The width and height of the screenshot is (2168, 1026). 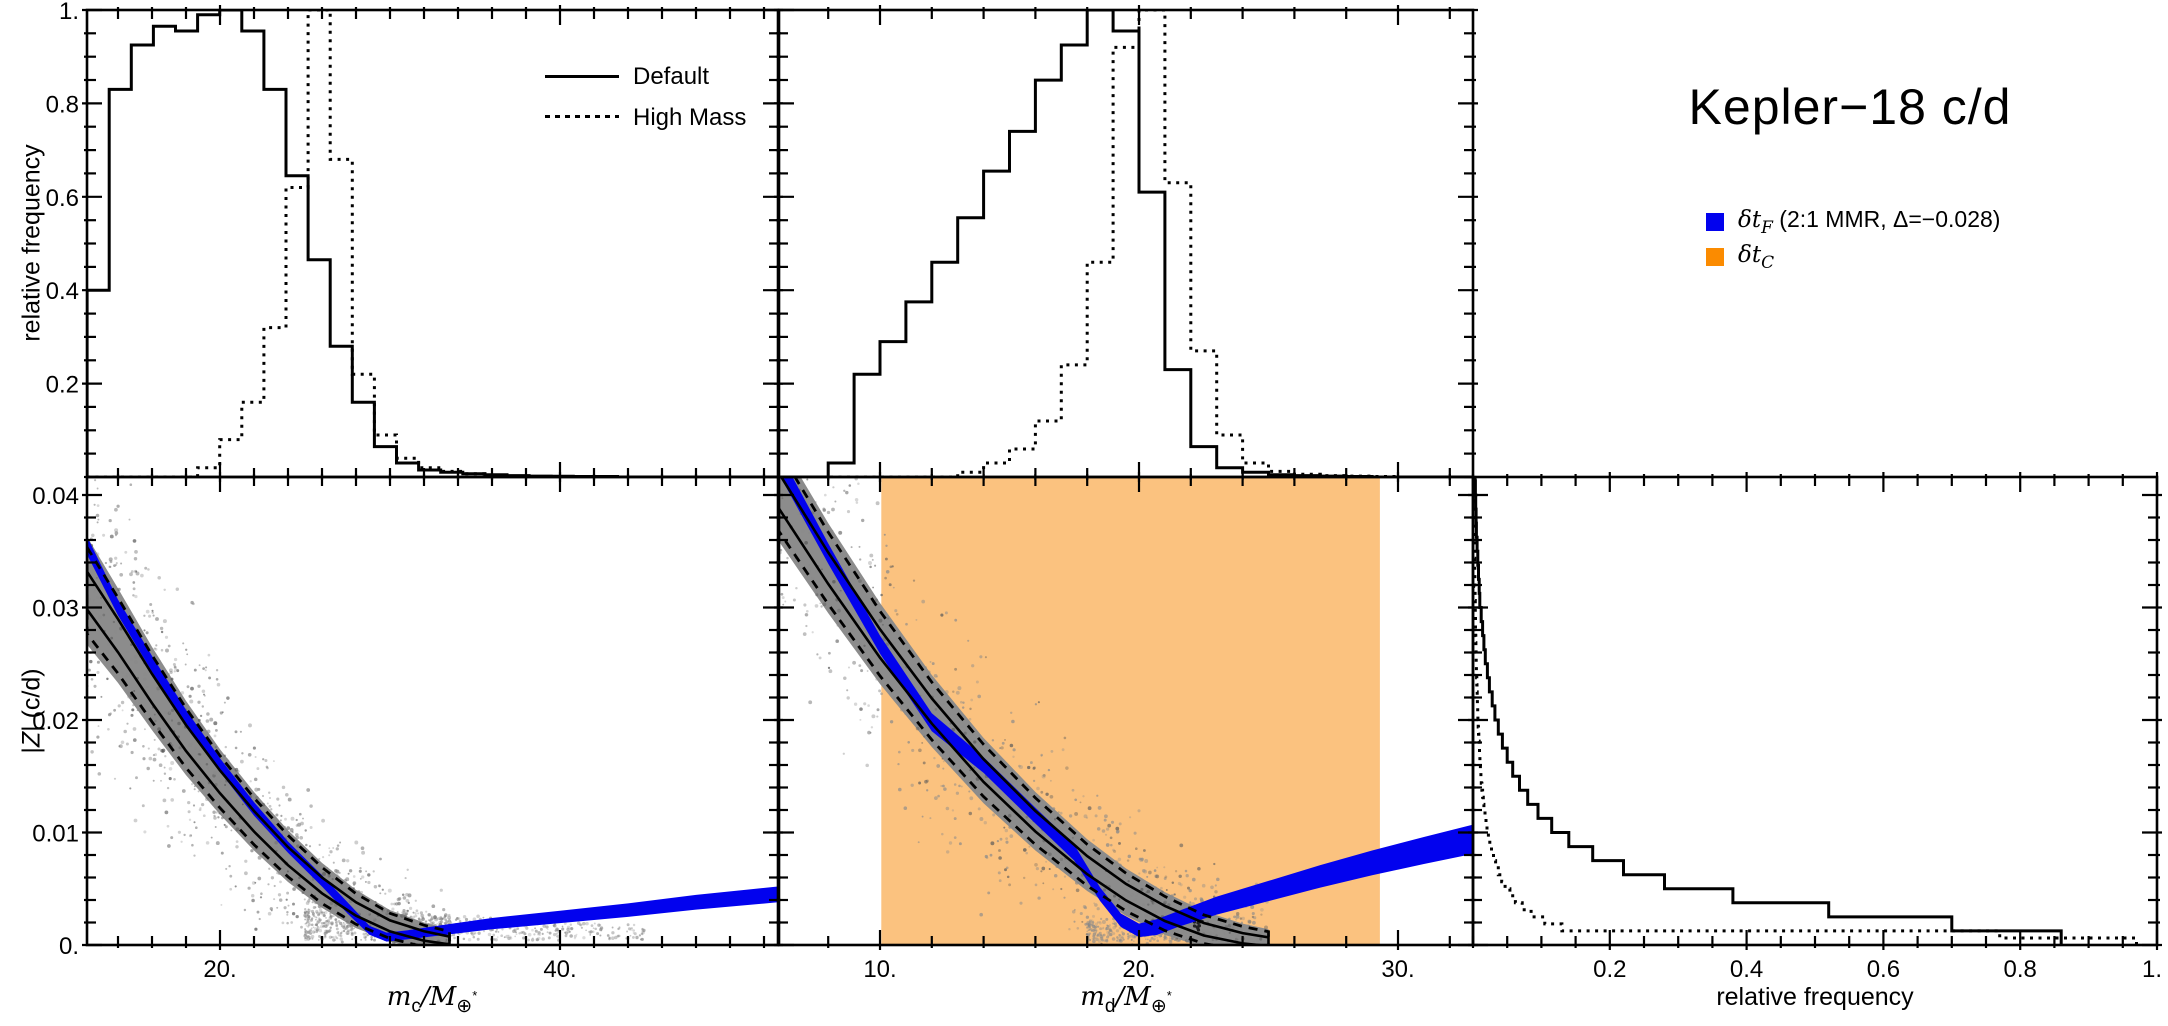 What do you see at coordinates (582, 76) in the screenshot?
I see `legend-line-solid` at bounding box center [582, 76].